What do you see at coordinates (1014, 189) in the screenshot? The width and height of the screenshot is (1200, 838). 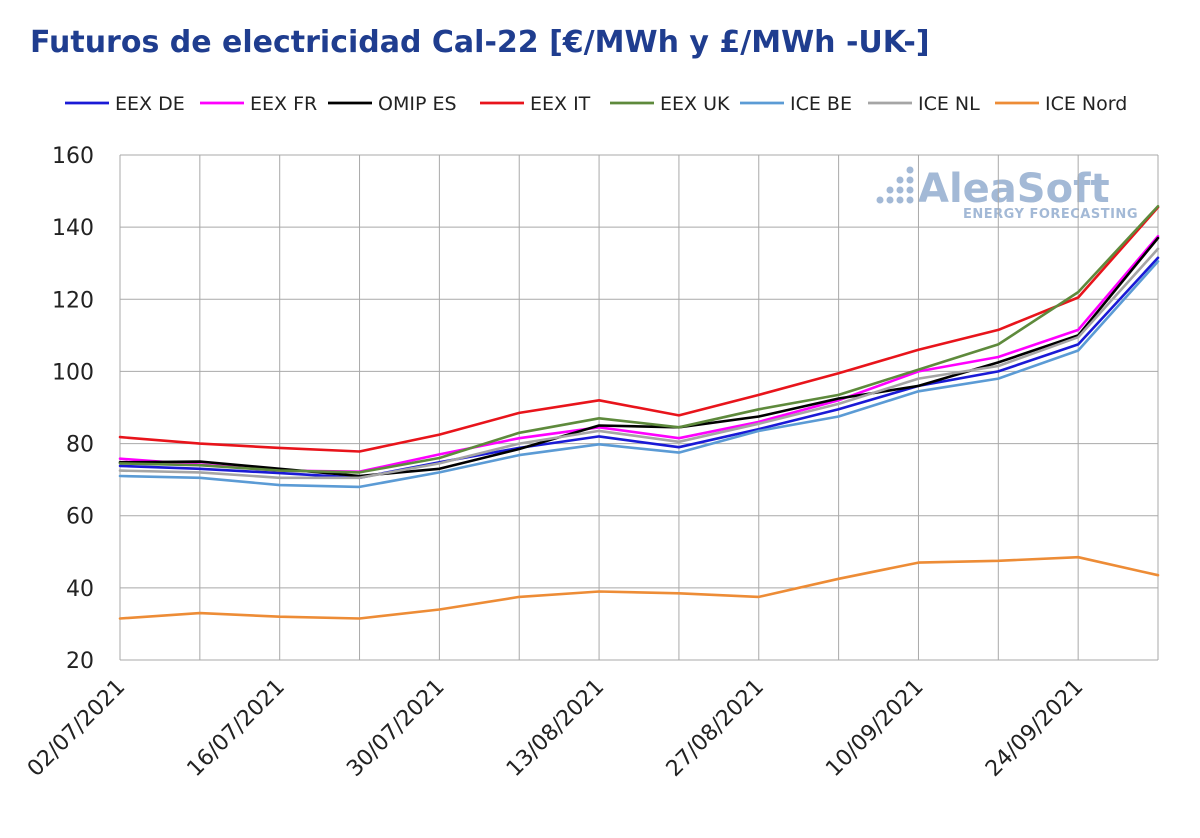 I see `logo-brand: AleaSoft` at bounding box center [1014, 189].